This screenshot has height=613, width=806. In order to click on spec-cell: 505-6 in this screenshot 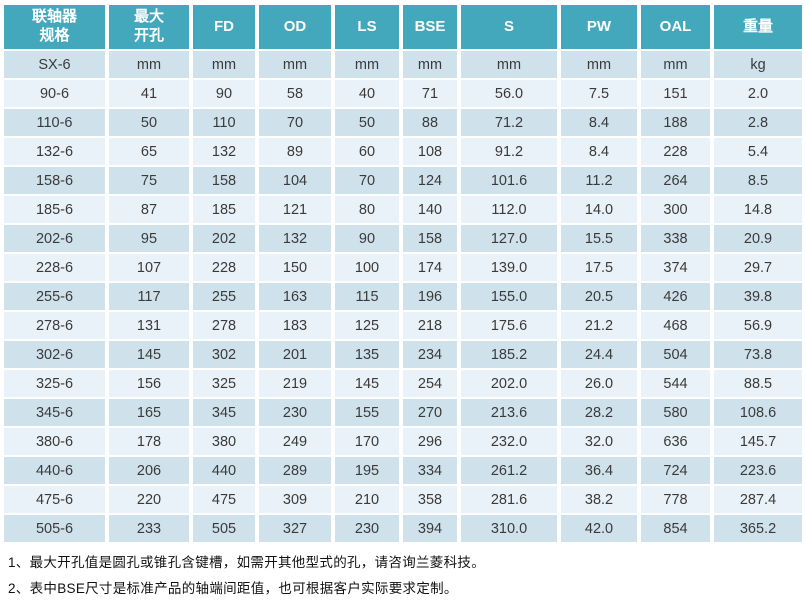, I will do `click(54, 528)`.